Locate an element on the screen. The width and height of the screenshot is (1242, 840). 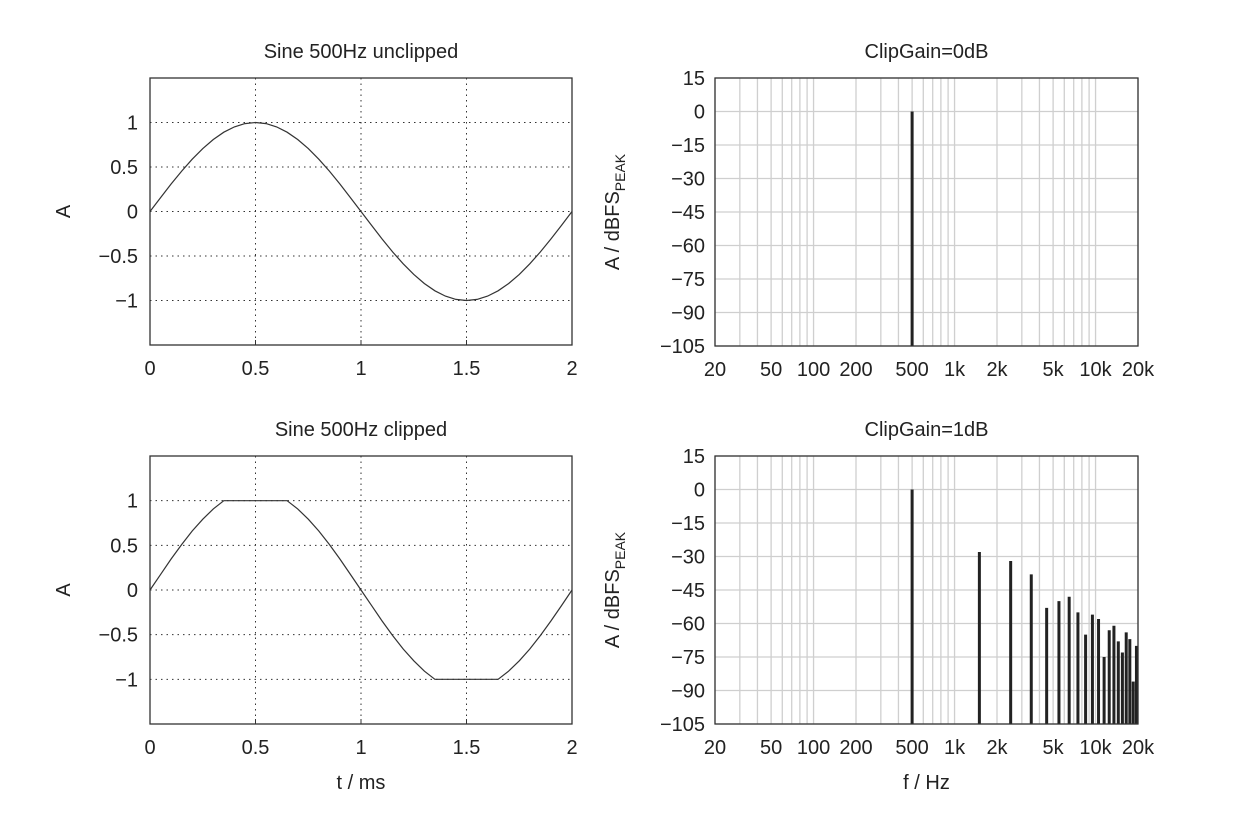
chart-title: ClipGain=1dB is located at coordinates (927, 430).